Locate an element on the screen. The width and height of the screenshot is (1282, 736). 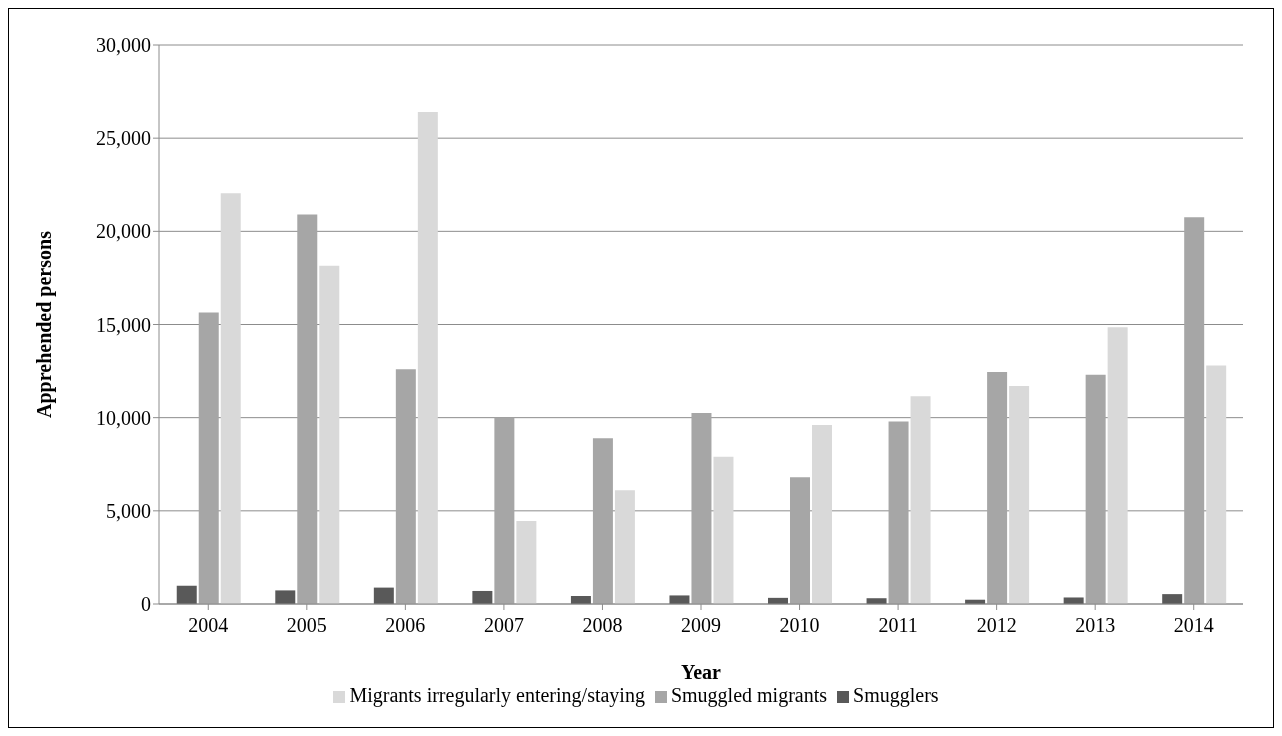
x-tick-label: 2006 is located at coordinates (405, 625).